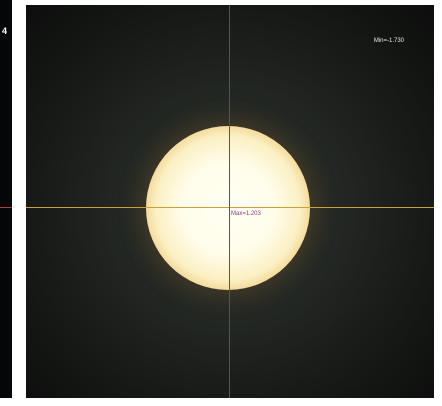  I want to click on crosshair-horizontal, so click(230, 207).